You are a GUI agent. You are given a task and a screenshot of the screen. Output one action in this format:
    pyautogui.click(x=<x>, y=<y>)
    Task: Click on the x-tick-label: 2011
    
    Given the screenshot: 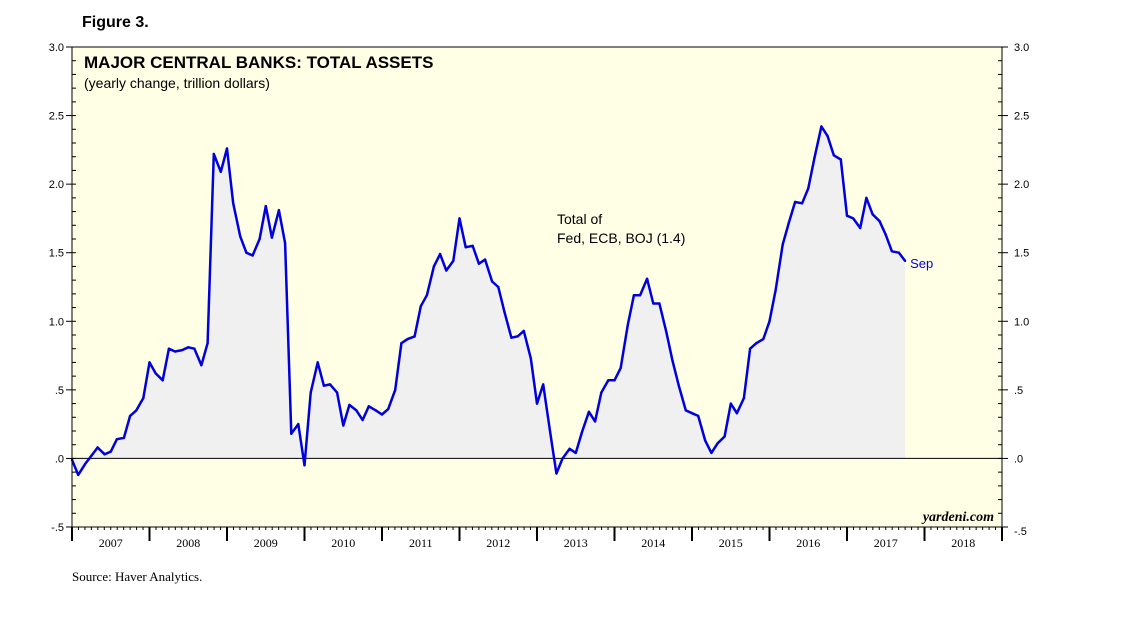 What is the action you would take?
    pyautogui.click(x=421, y=543)
    